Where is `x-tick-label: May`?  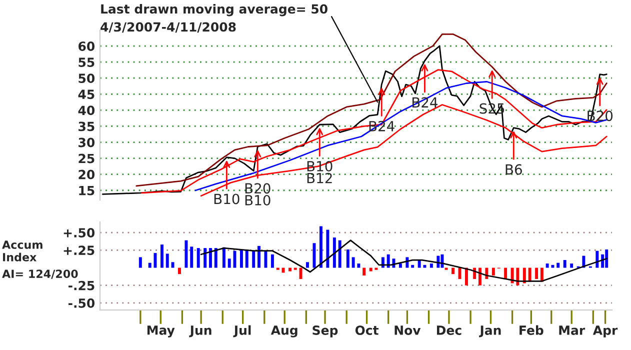 x-tick-label: May is located at coordinates (161, 332).